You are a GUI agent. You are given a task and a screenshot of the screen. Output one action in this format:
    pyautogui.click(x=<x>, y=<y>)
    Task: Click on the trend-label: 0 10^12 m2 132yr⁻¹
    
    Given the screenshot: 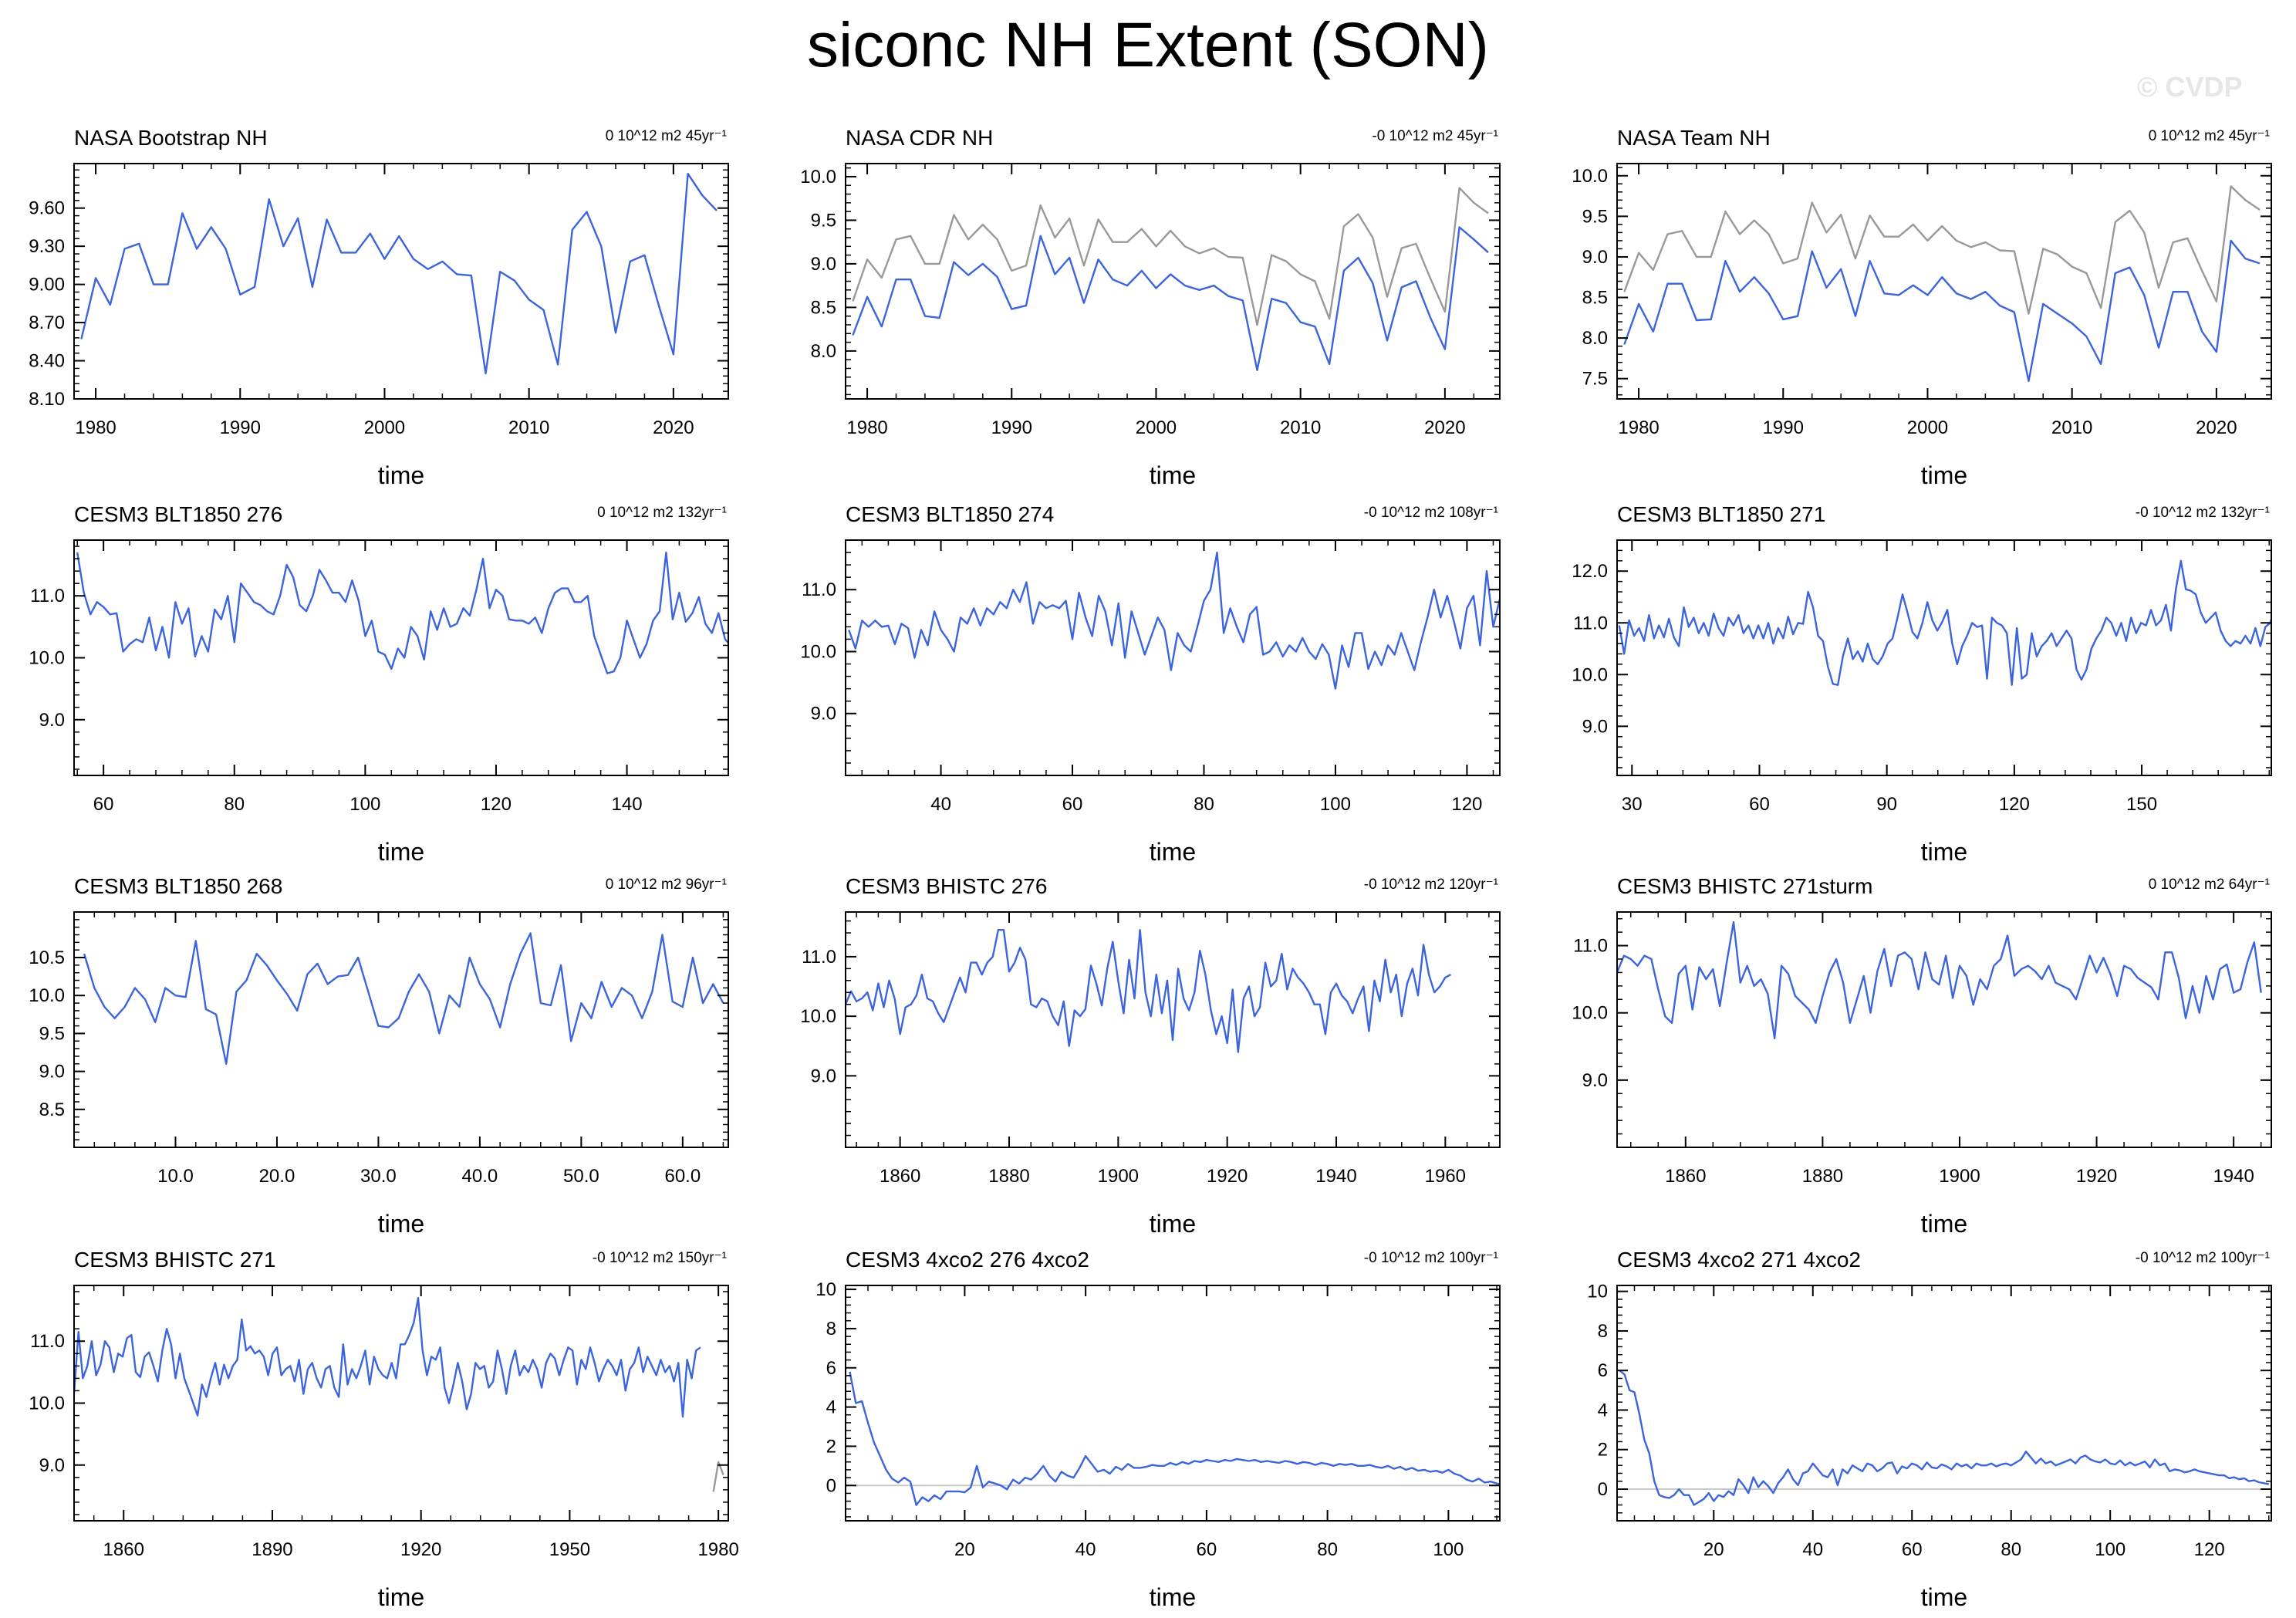 What is the action you would take?
    pyautogui.click(x=662, y=513)
    